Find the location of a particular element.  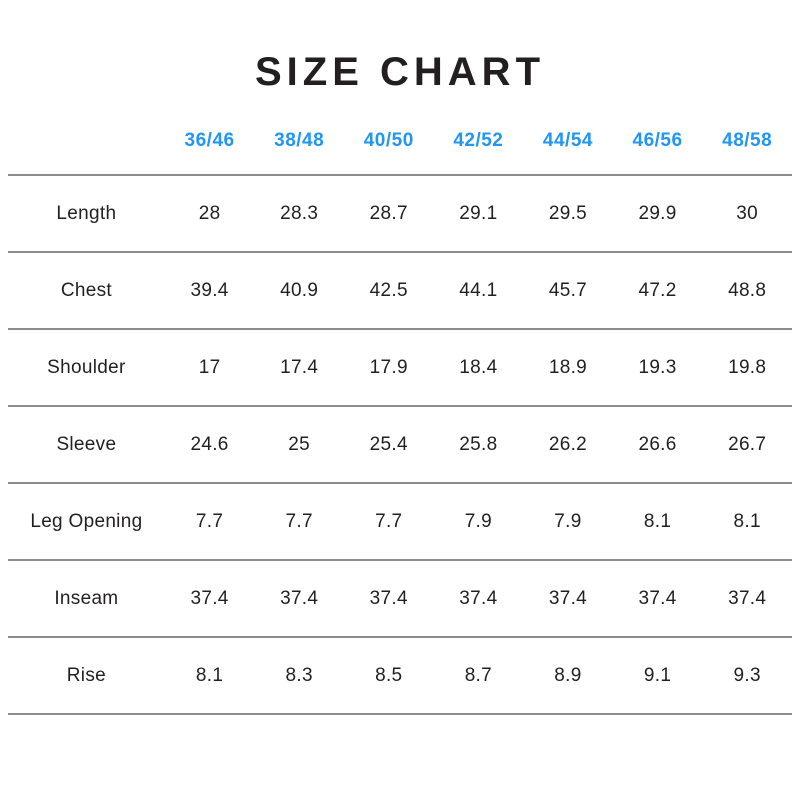

measurement-value: 17.4 is located at coordinates (299, 368).